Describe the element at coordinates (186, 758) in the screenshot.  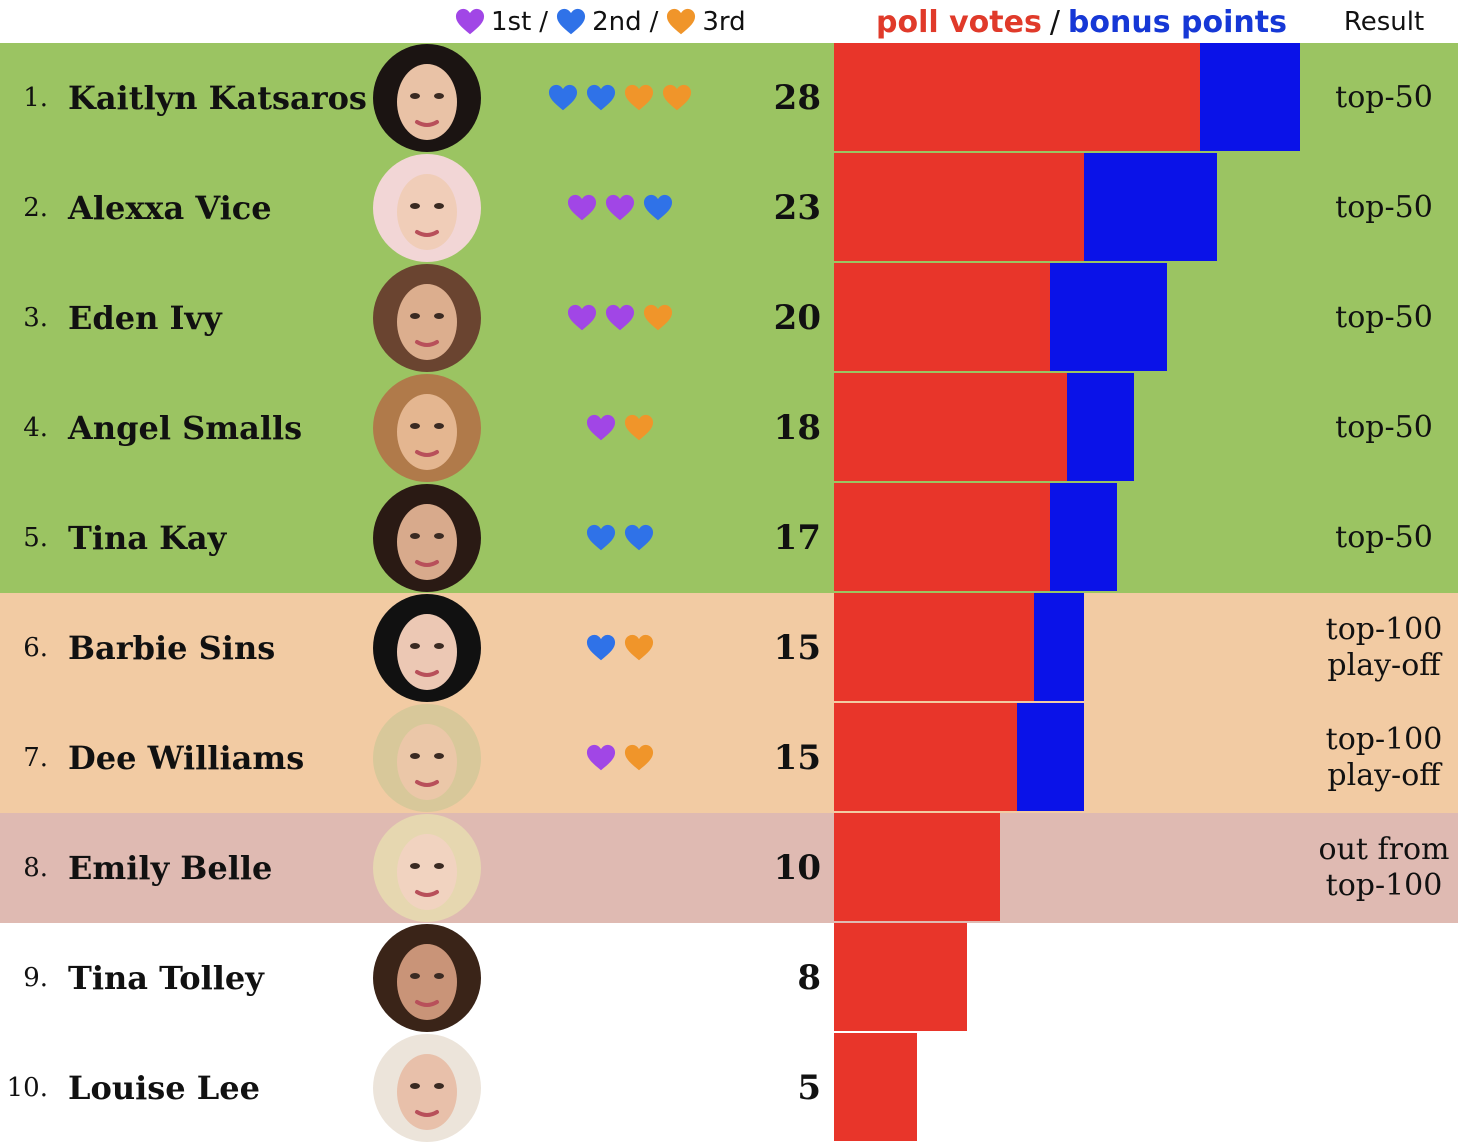
I see `performer-name: Dee Williams` at that location.